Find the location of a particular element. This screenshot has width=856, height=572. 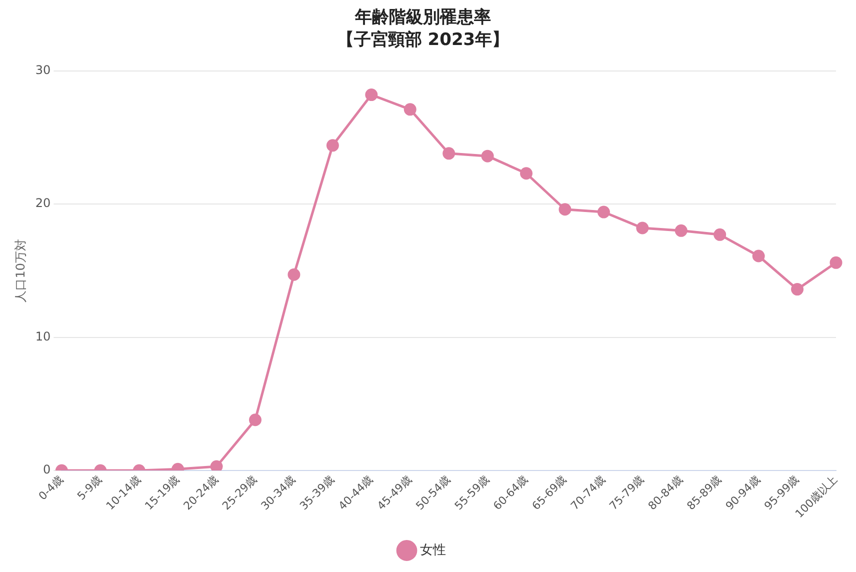

y-tick-label: 20 is located at coordinates (43, 203).